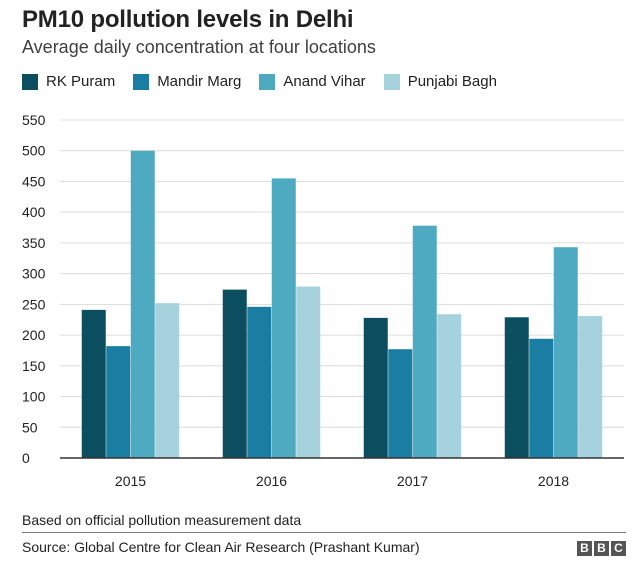  I want to click on legend-label-punjabi-bagh: Punjabi Bagh, so click(452, 81).